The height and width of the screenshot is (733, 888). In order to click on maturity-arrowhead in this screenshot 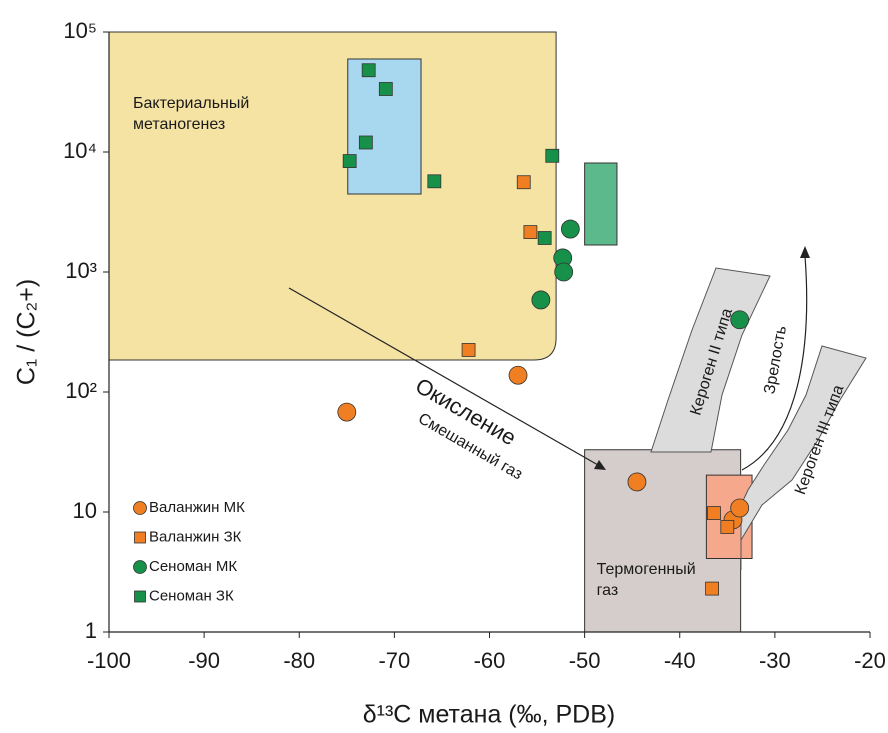, I will do `click(805, 252)`.